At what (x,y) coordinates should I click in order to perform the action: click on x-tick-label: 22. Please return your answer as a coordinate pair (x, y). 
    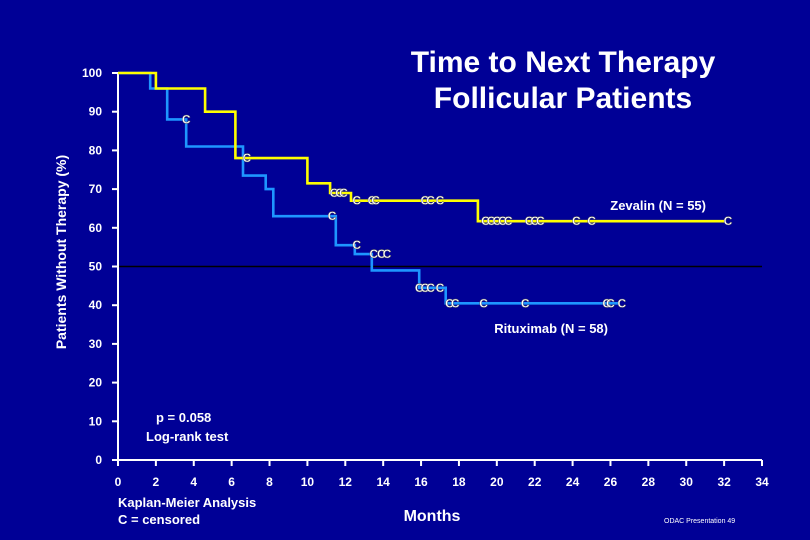
    Looking at the image, I should click on (535, 482).